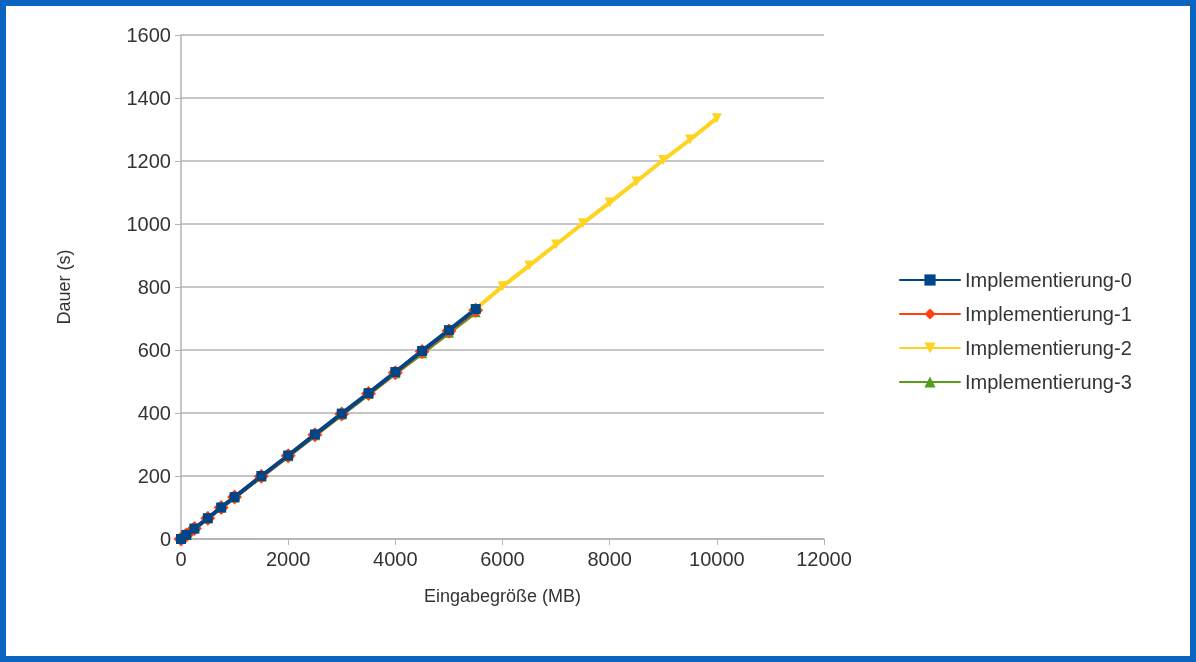 The width and height of the screenshot is (1196, 662). Describe the element at coordinates (148, 35) in the screenshot. I see `y-tick-label: 1600` at that location.